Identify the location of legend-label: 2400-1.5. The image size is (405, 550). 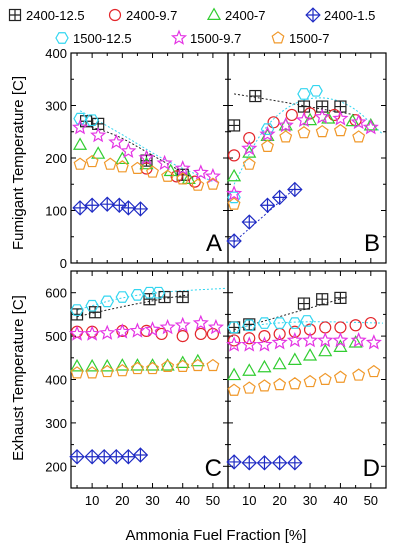
(349, 15).